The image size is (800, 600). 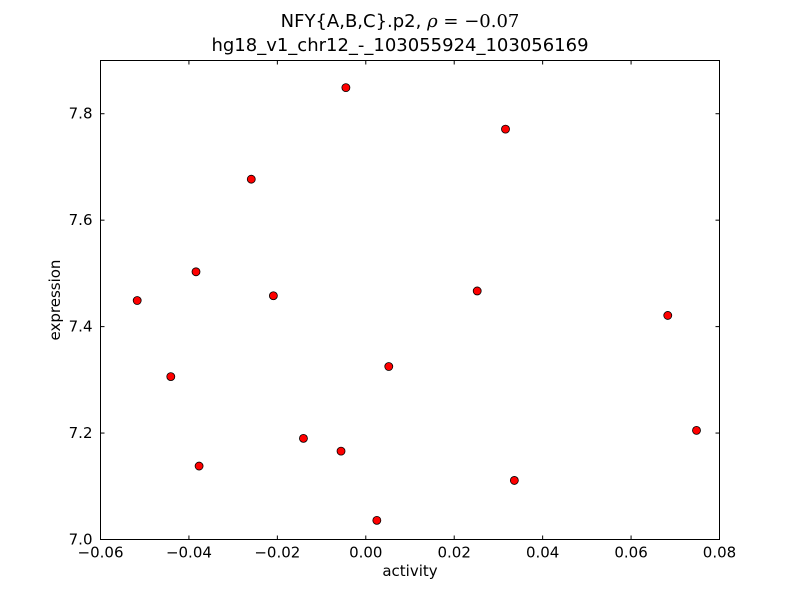 What do you see at coordinates (432, 21) in the screenshot?
I see `chart-title-rho-symbol: ρ` at bounding box center [432, 21].